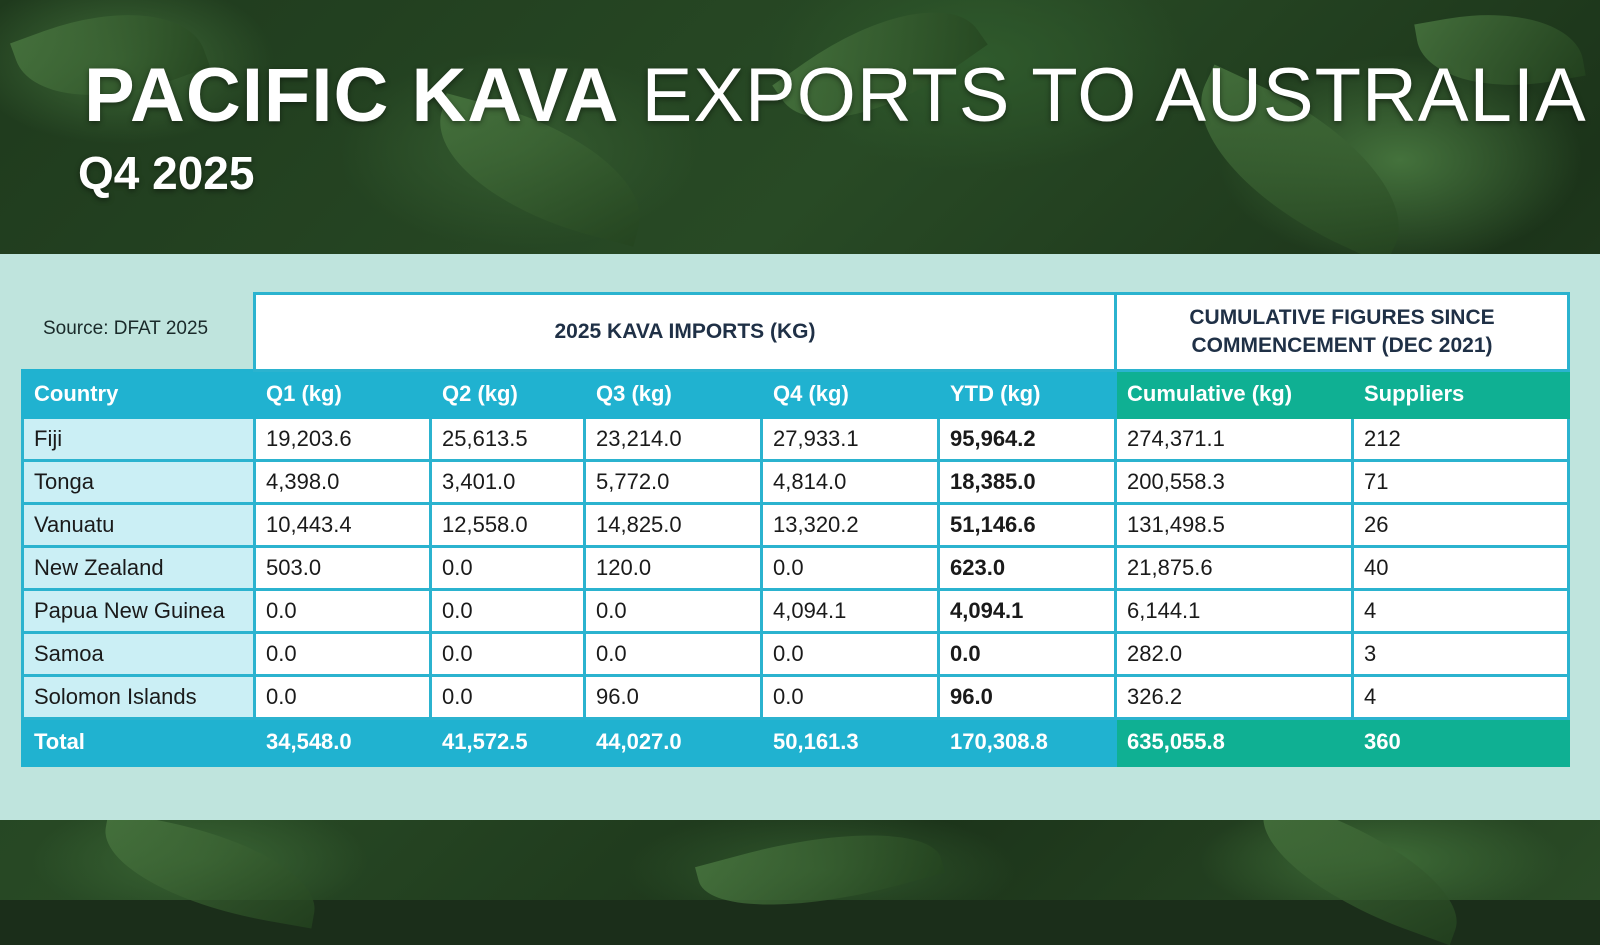 Image resolution: width=1600 pixels, height=945 pixels. What do you see at coordinates (1234, 482) in the screenshot?
I see `cell-cumulative: 200,558.3` at bounding box center [1234, 482].